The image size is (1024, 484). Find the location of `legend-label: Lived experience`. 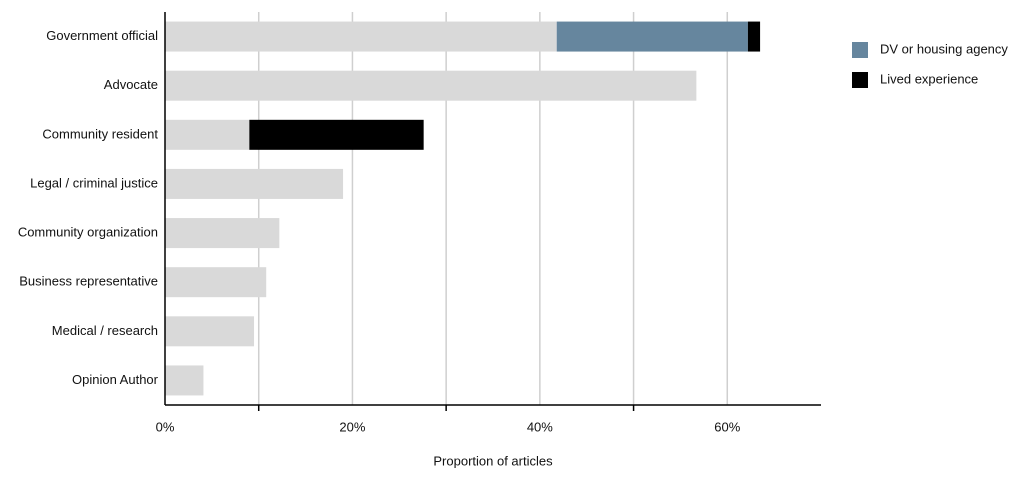

legend-label: Lived experience is located at coordinates (929, 78).